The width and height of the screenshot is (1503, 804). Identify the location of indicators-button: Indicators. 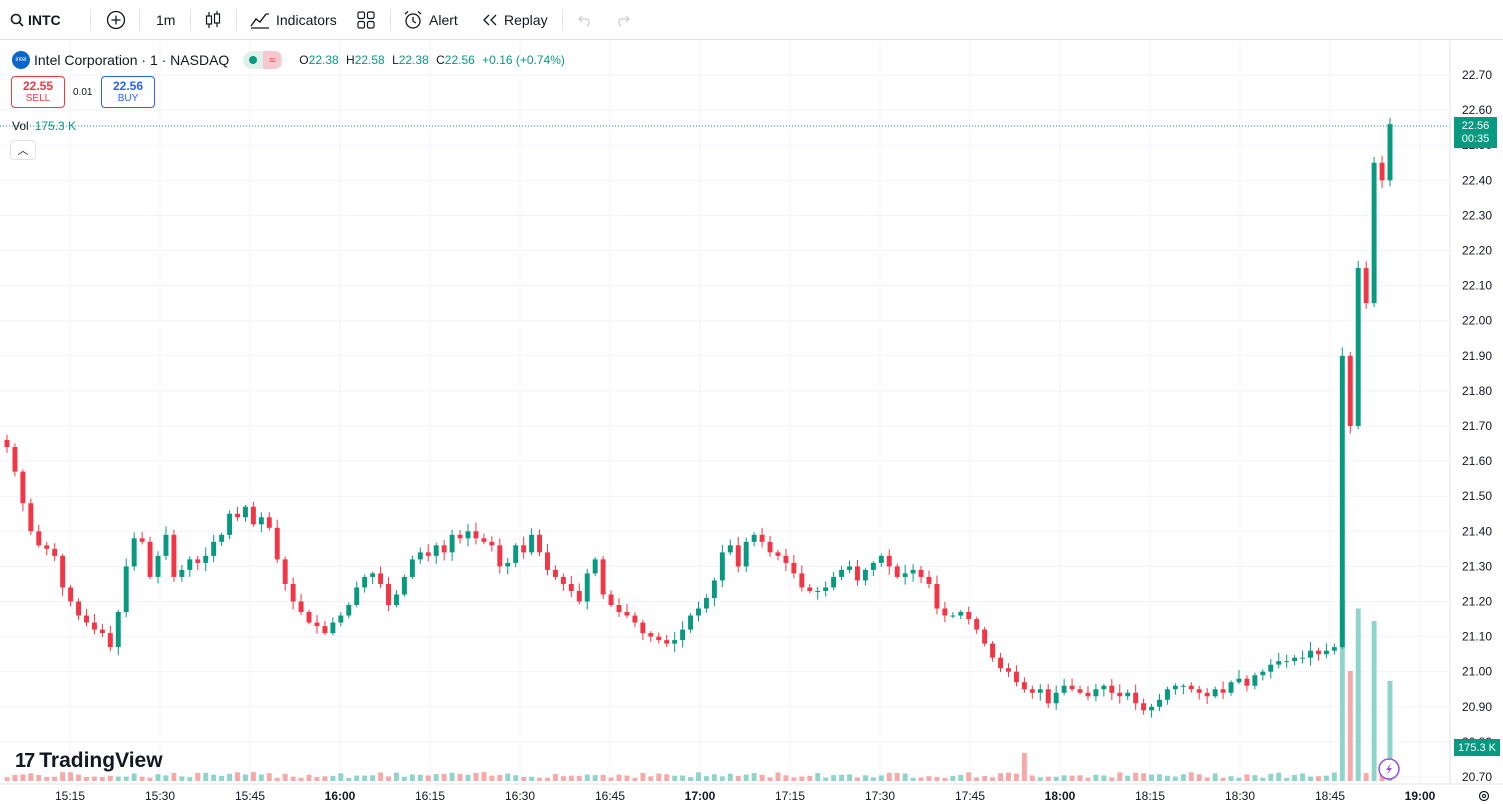
(293, 20).